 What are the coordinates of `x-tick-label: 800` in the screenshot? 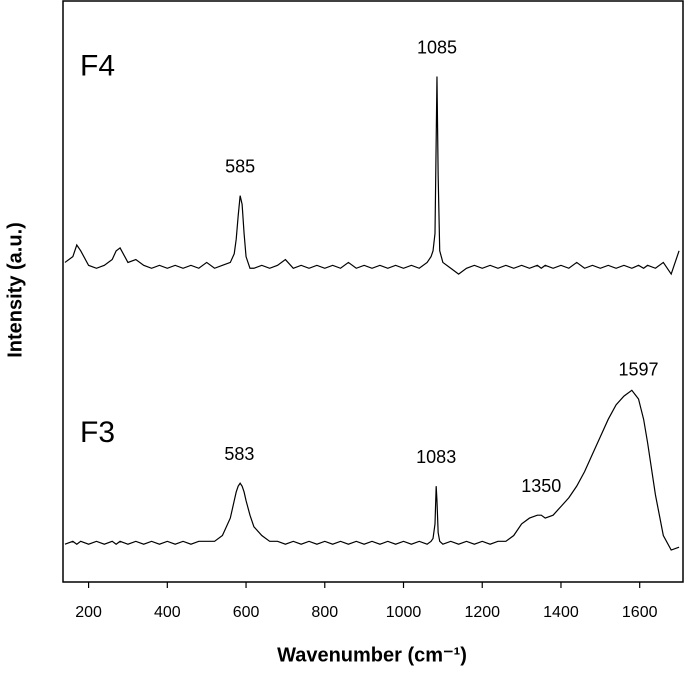 It's located at (324, 612).